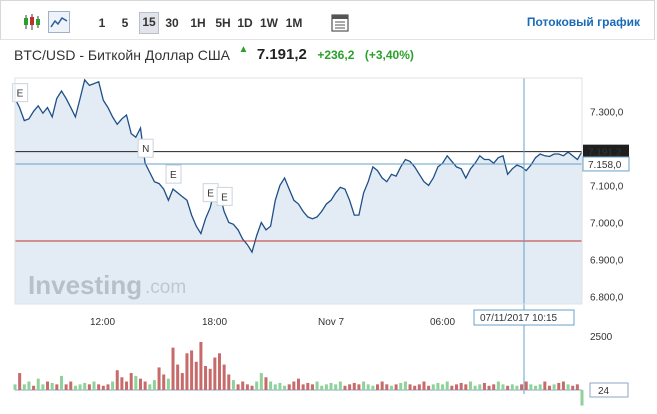 Image resolution: width=657 pixels, height=414 pixels. Describe the element at coordinates (245, 23) in the screenshot. I see `timeframe-1D: 1D` at that location.